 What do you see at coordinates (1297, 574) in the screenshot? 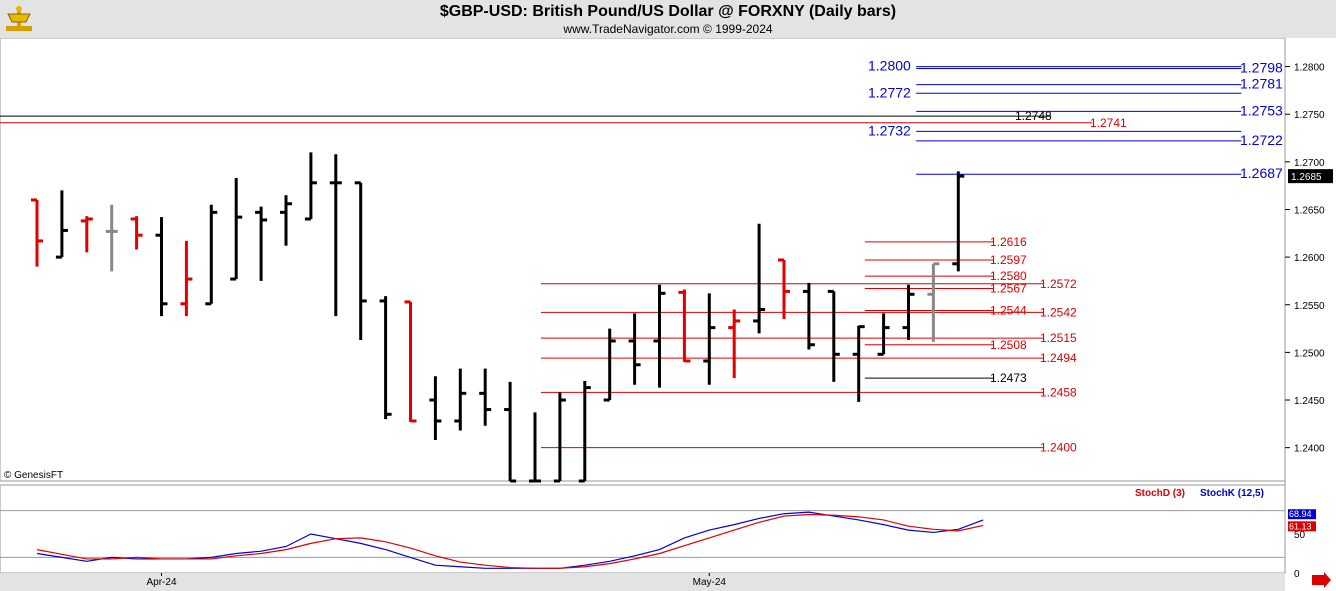
I see `stoch-tick-label-1: 0` at bounding box center [1297, 574].